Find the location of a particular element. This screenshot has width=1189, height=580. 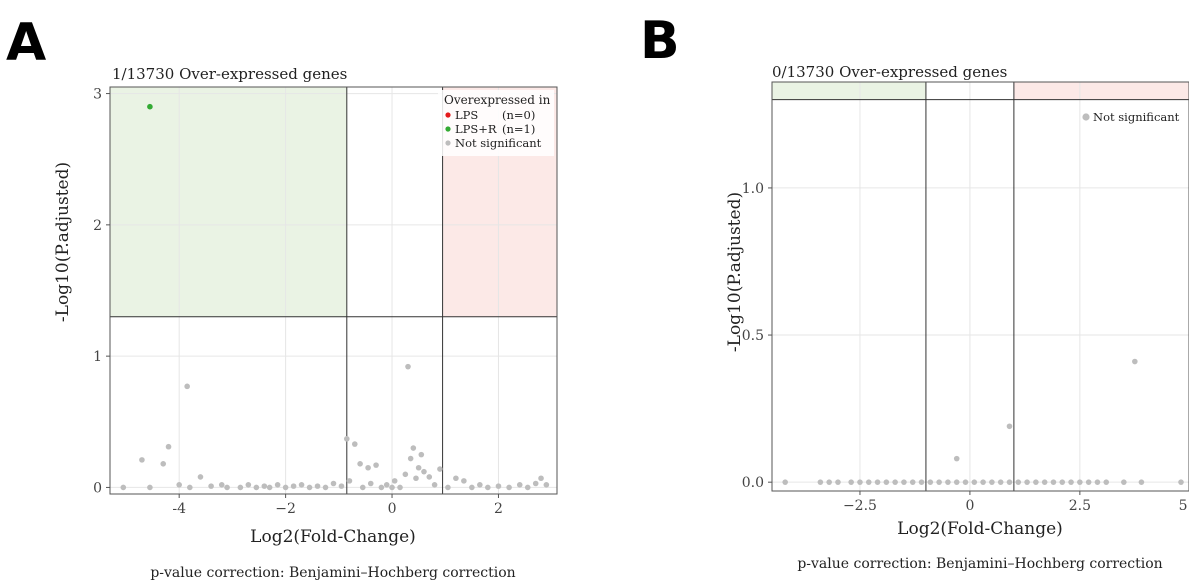

legend-label: Not significant is located at coordinates (1136, 117).